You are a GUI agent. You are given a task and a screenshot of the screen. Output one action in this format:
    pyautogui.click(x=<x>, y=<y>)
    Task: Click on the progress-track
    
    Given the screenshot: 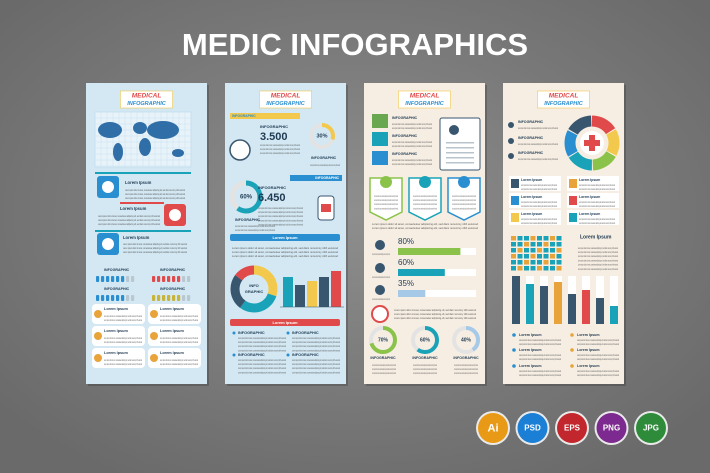 What is the action you would take?
    pyautogui.click(x=437, y=293)
    